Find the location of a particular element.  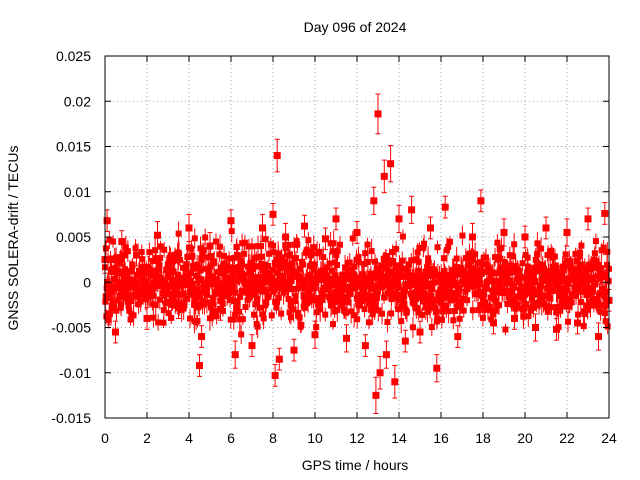

x-tick-label: 6 is located at coordinates (231, 438).